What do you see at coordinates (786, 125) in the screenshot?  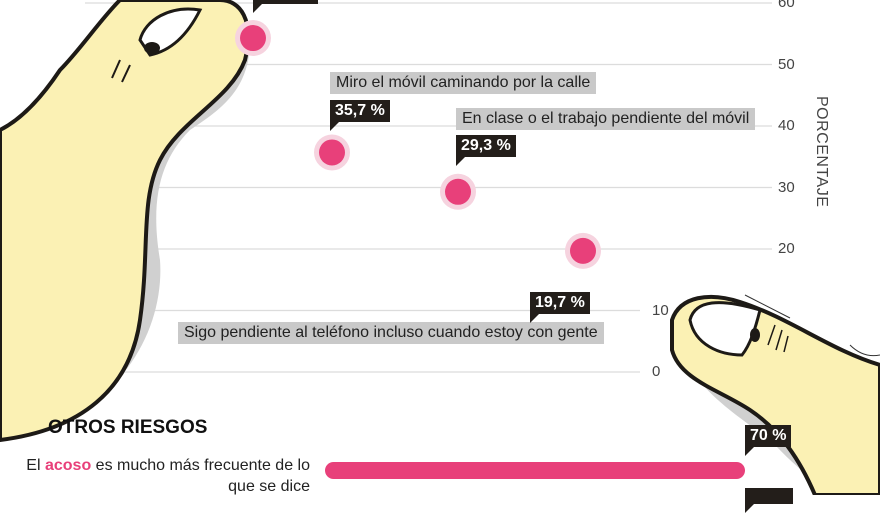 I see `y-tick-label: 40` at bounding box center [786, 125].